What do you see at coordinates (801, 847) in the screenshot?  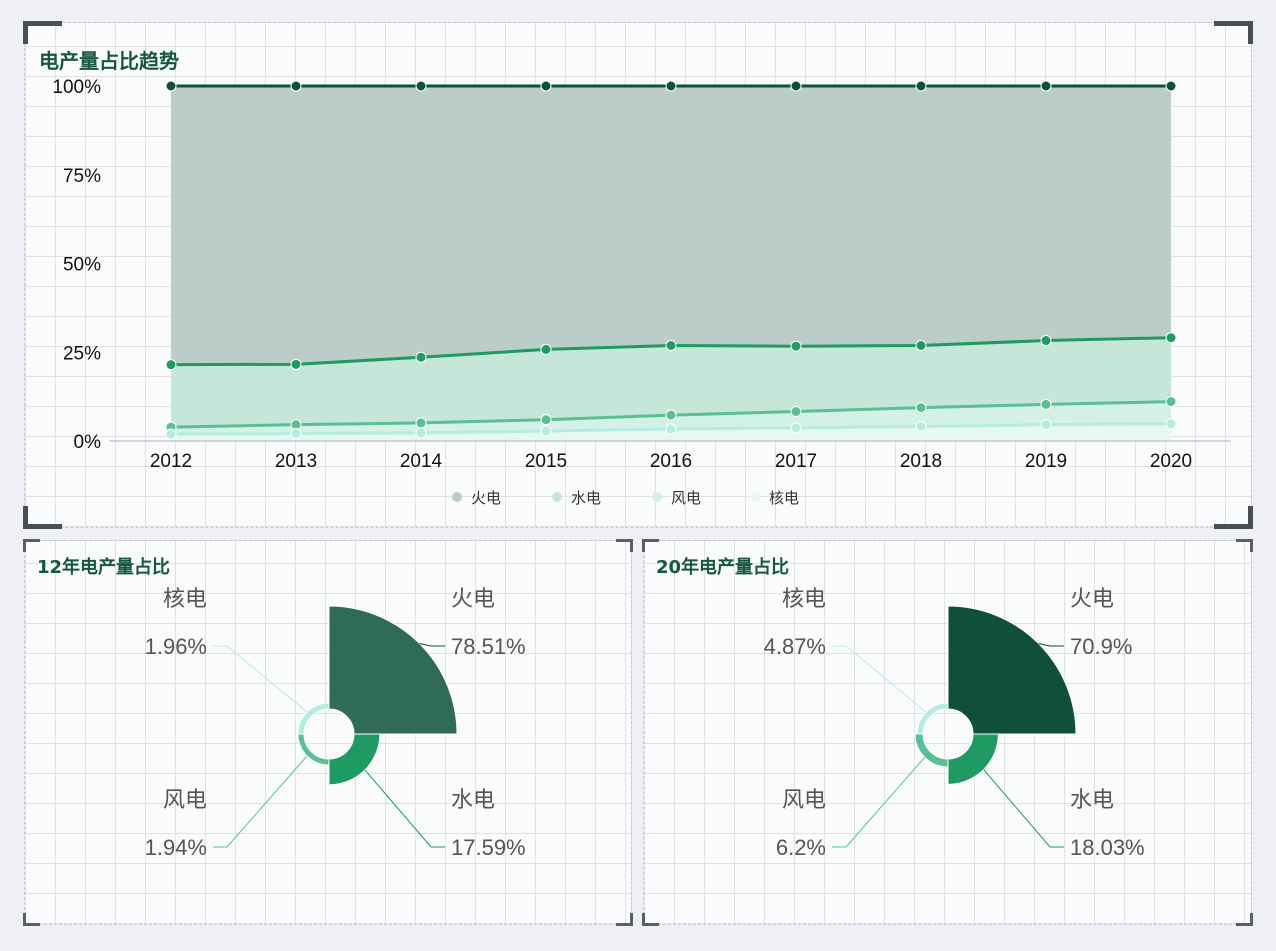 I see `wind-slice-value: 6.2%` at bounding box center [801, 847].